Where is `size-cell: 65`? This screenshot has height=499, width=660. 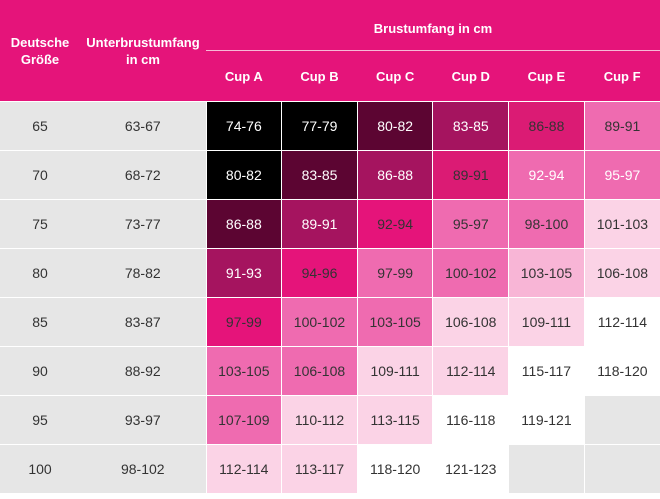
size-cell: 65 is located at coordinates (40, 126).